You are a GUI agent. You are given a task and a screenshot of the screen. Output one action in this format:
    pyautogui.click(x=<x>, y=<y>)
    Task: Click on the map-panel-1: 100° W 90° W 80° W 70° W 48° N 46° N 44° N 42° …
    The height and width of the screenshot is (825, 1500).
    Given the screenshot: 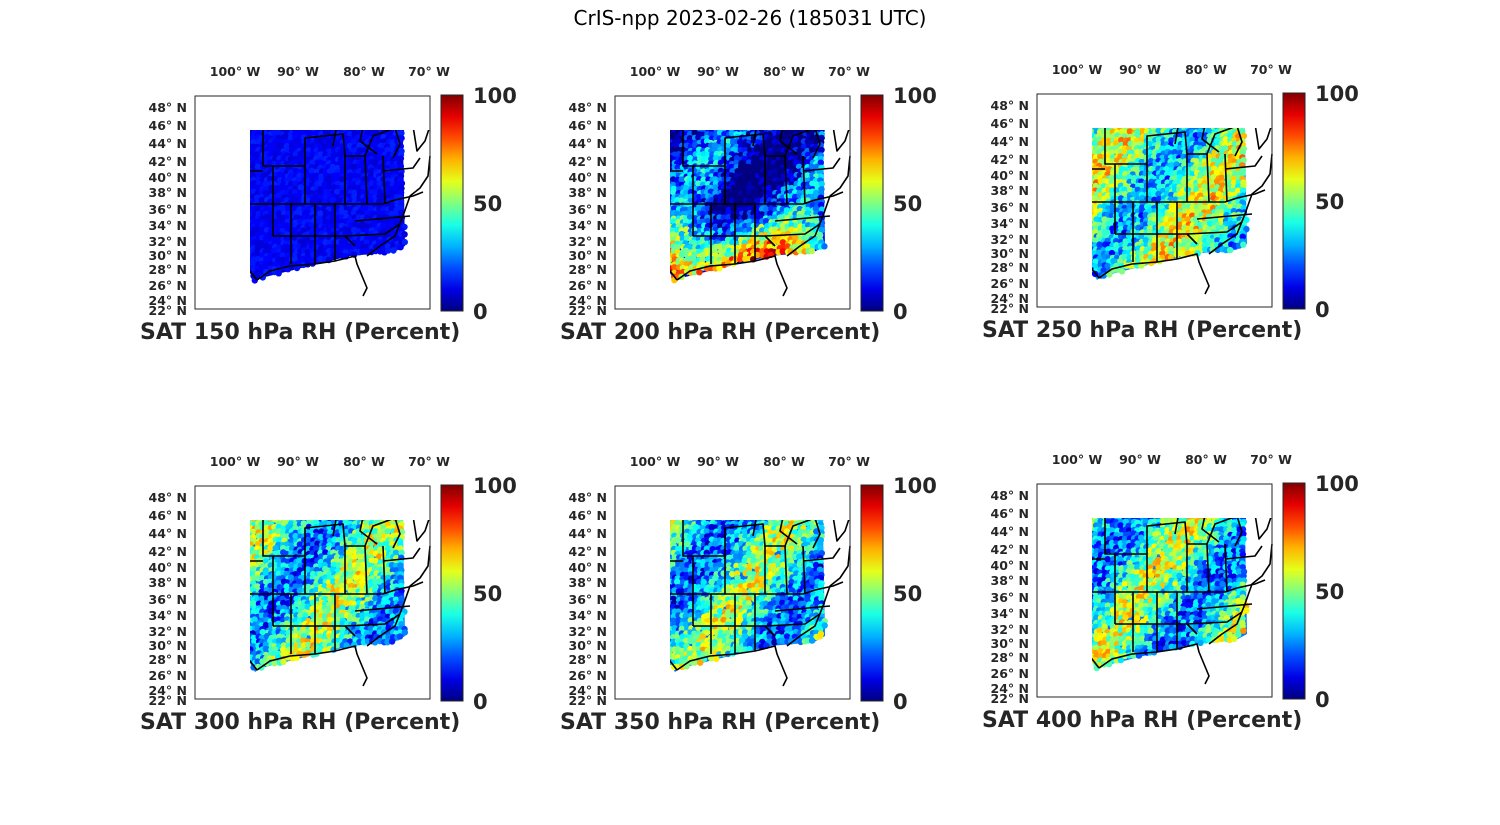 What is the action you would take?
    pyautogui.click(x=350, y=212)
    